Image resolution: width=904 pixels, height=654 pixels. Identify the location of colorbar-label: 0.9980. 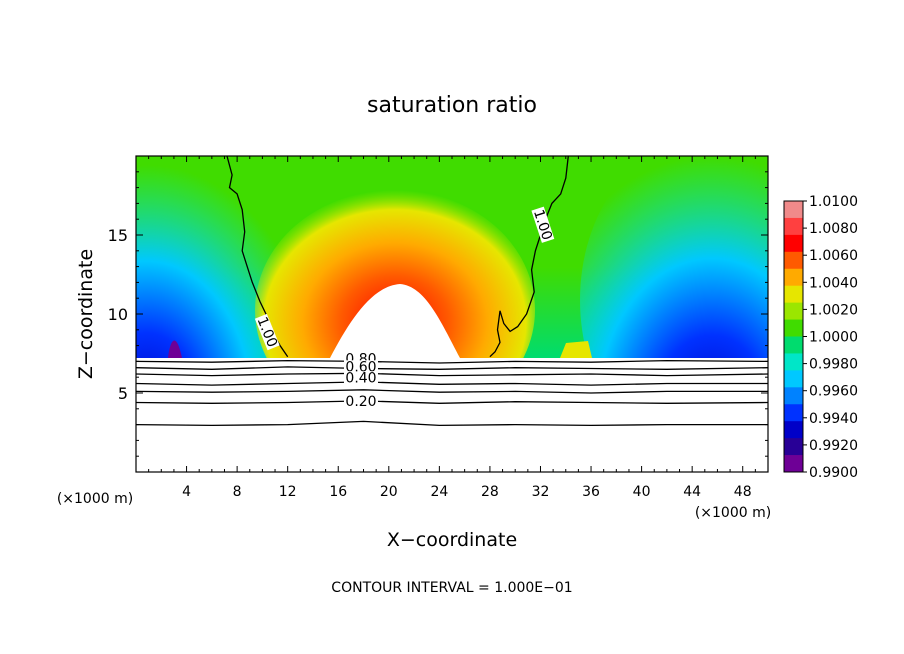
(833, 365).